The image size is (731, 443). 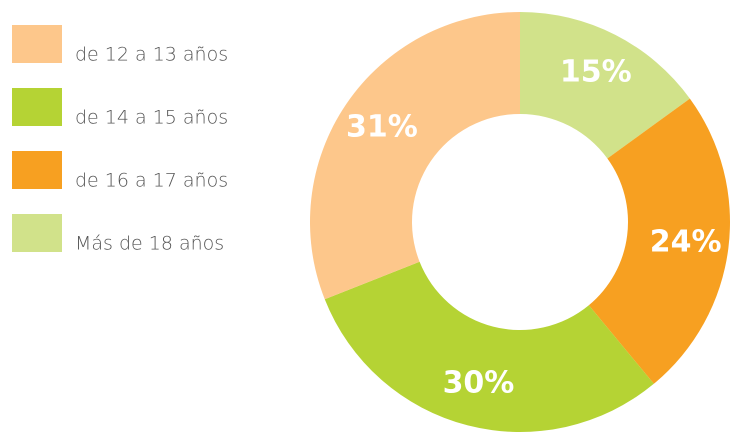 What do you see at coordinates (596, 72) in the screenshot?
I see `value-label: 15%` at bounding box center [596, 72].